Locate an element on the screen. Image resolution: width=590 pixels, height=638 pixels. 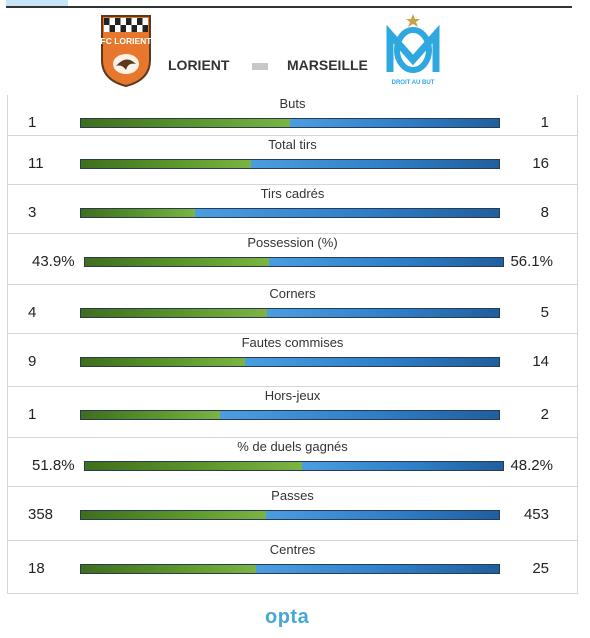
stat-row: Centres 18 25 is located at coordinates (292, 567).